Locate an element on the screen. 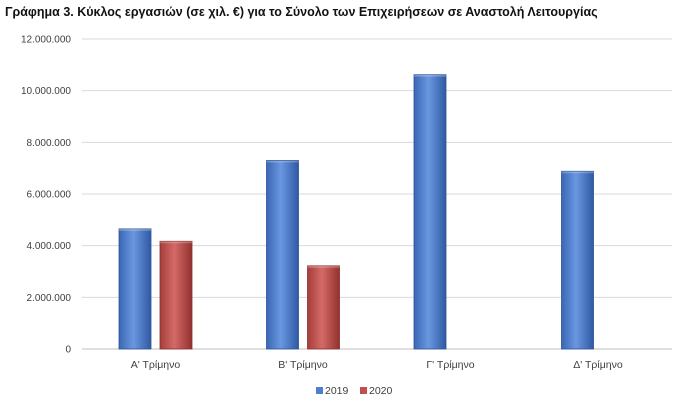 Image resolution: width=700 pixels, height=404 pixels. y-tick-label: 2.000.000 is located at coordinates (49, 298).